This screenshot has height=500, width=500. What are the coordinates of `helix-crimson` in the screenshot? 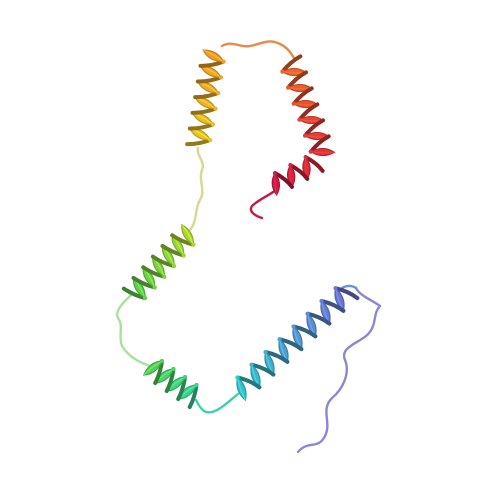 It's located at (298, 175).